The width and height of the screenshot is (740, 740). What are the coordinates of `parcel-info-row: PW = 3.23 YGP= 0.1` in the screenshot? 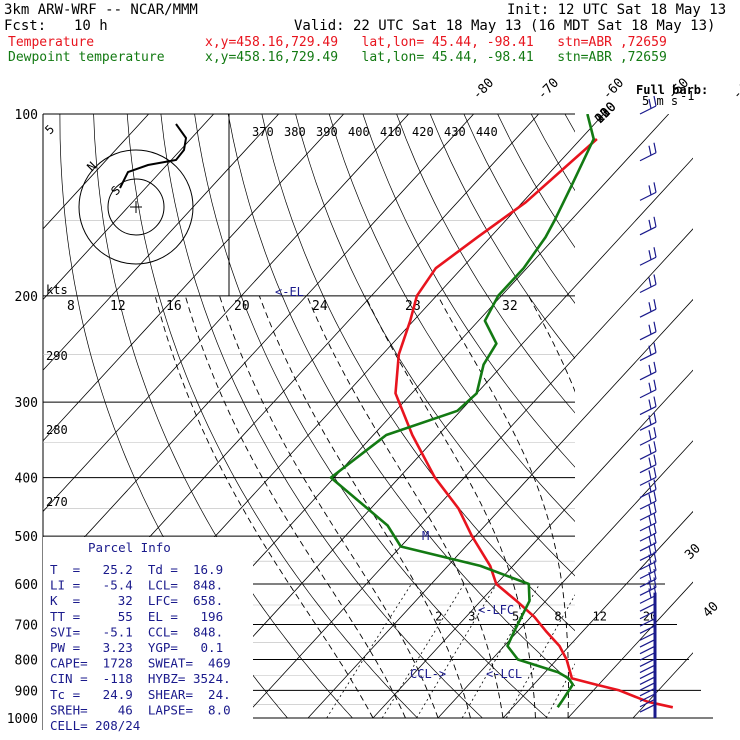 It's located at (136, 647).